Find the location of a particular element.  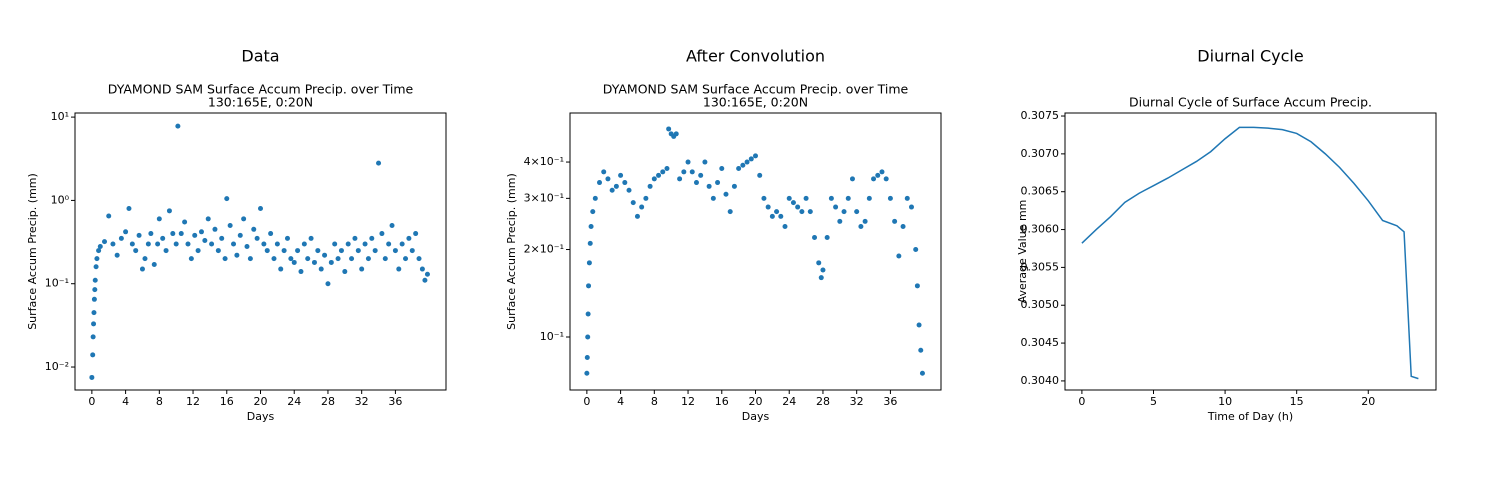

y-tick-label: 0.3040 is located at coordinates (1040, 380).